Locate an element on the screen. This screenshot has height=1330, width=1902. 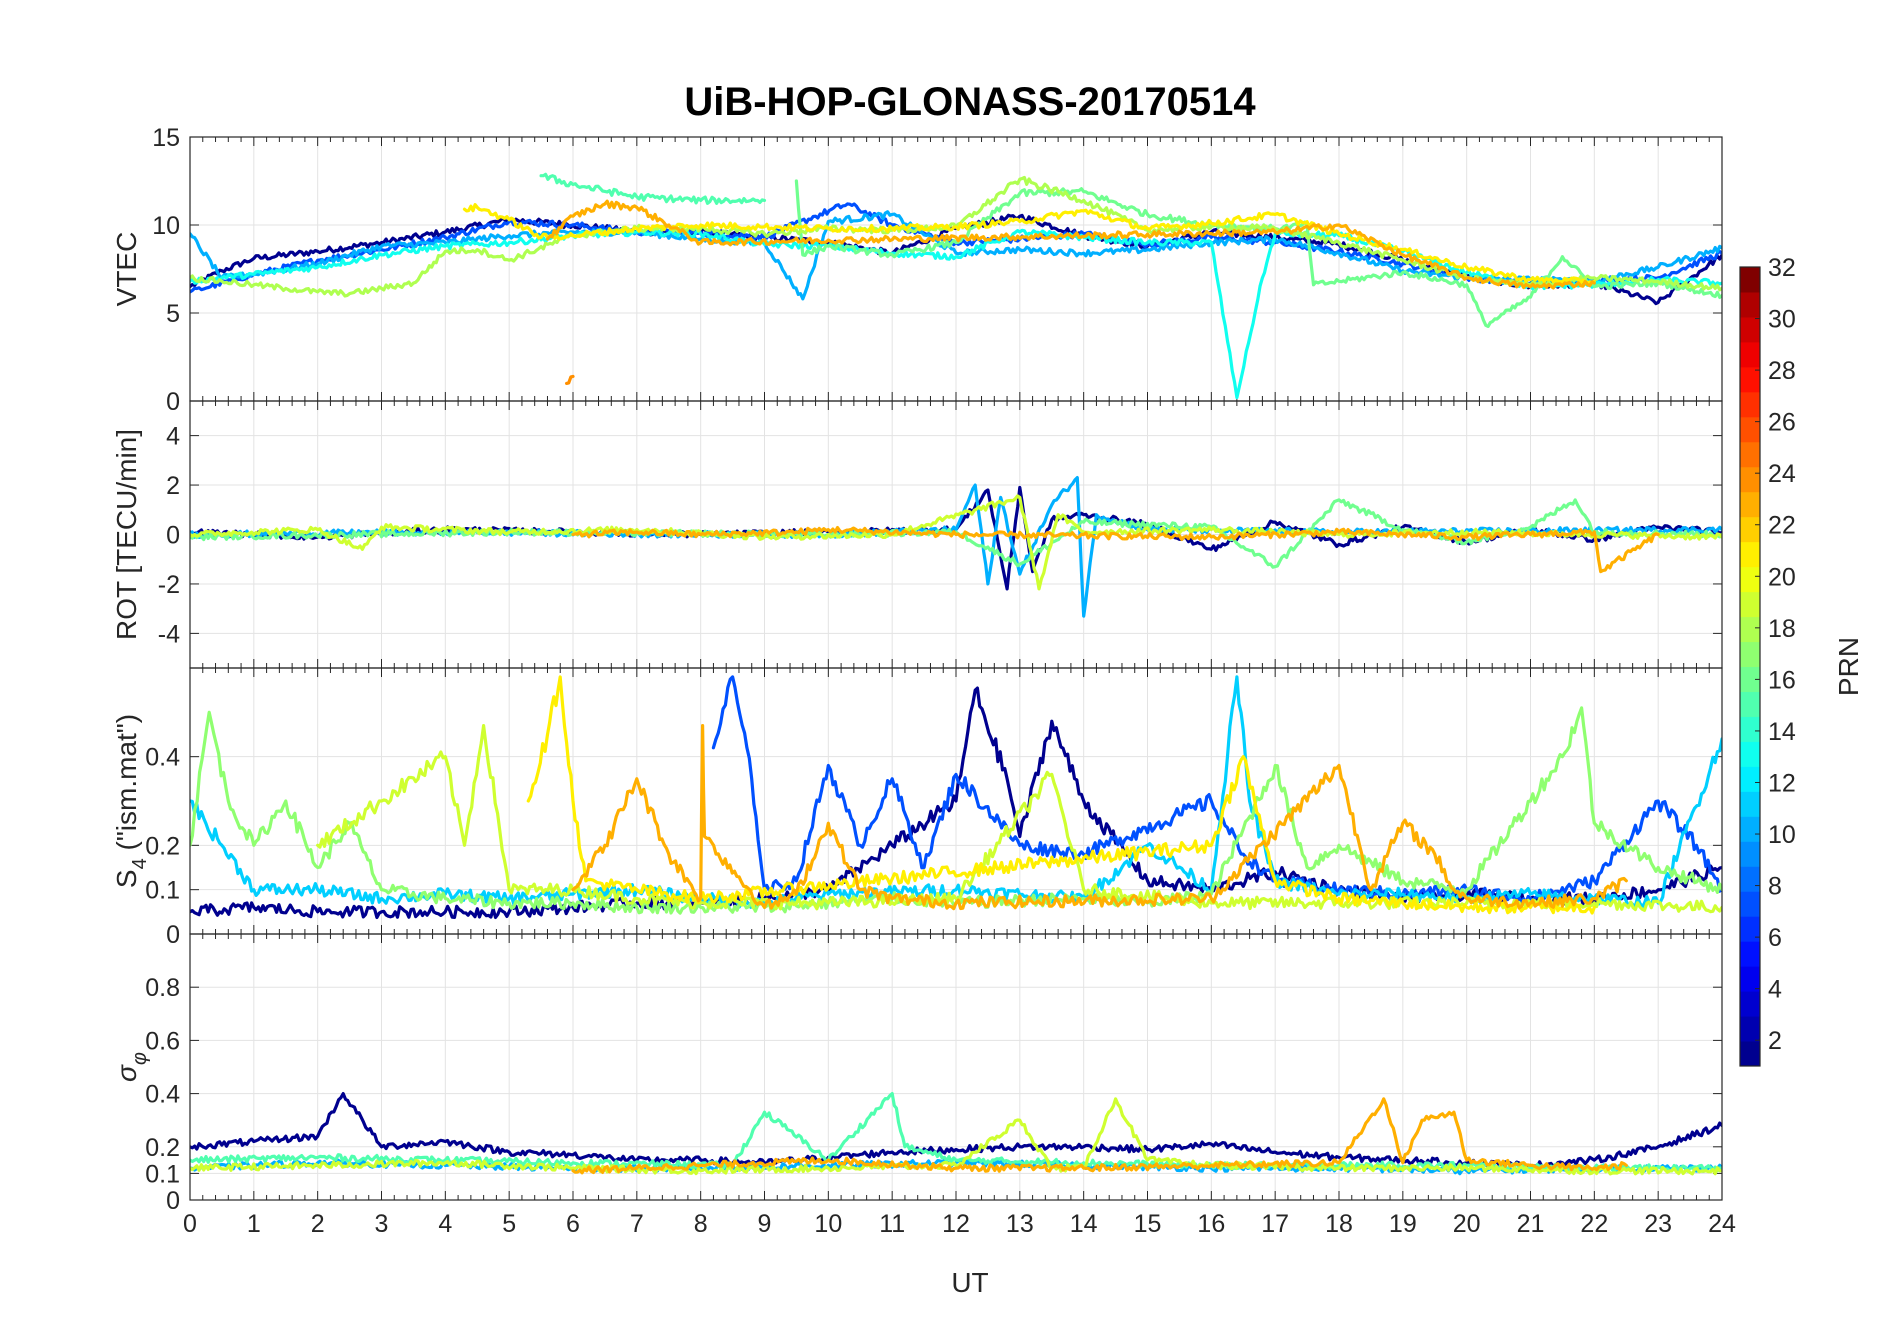
y-axis-label: σφ is located at coordinates (131, 1067).